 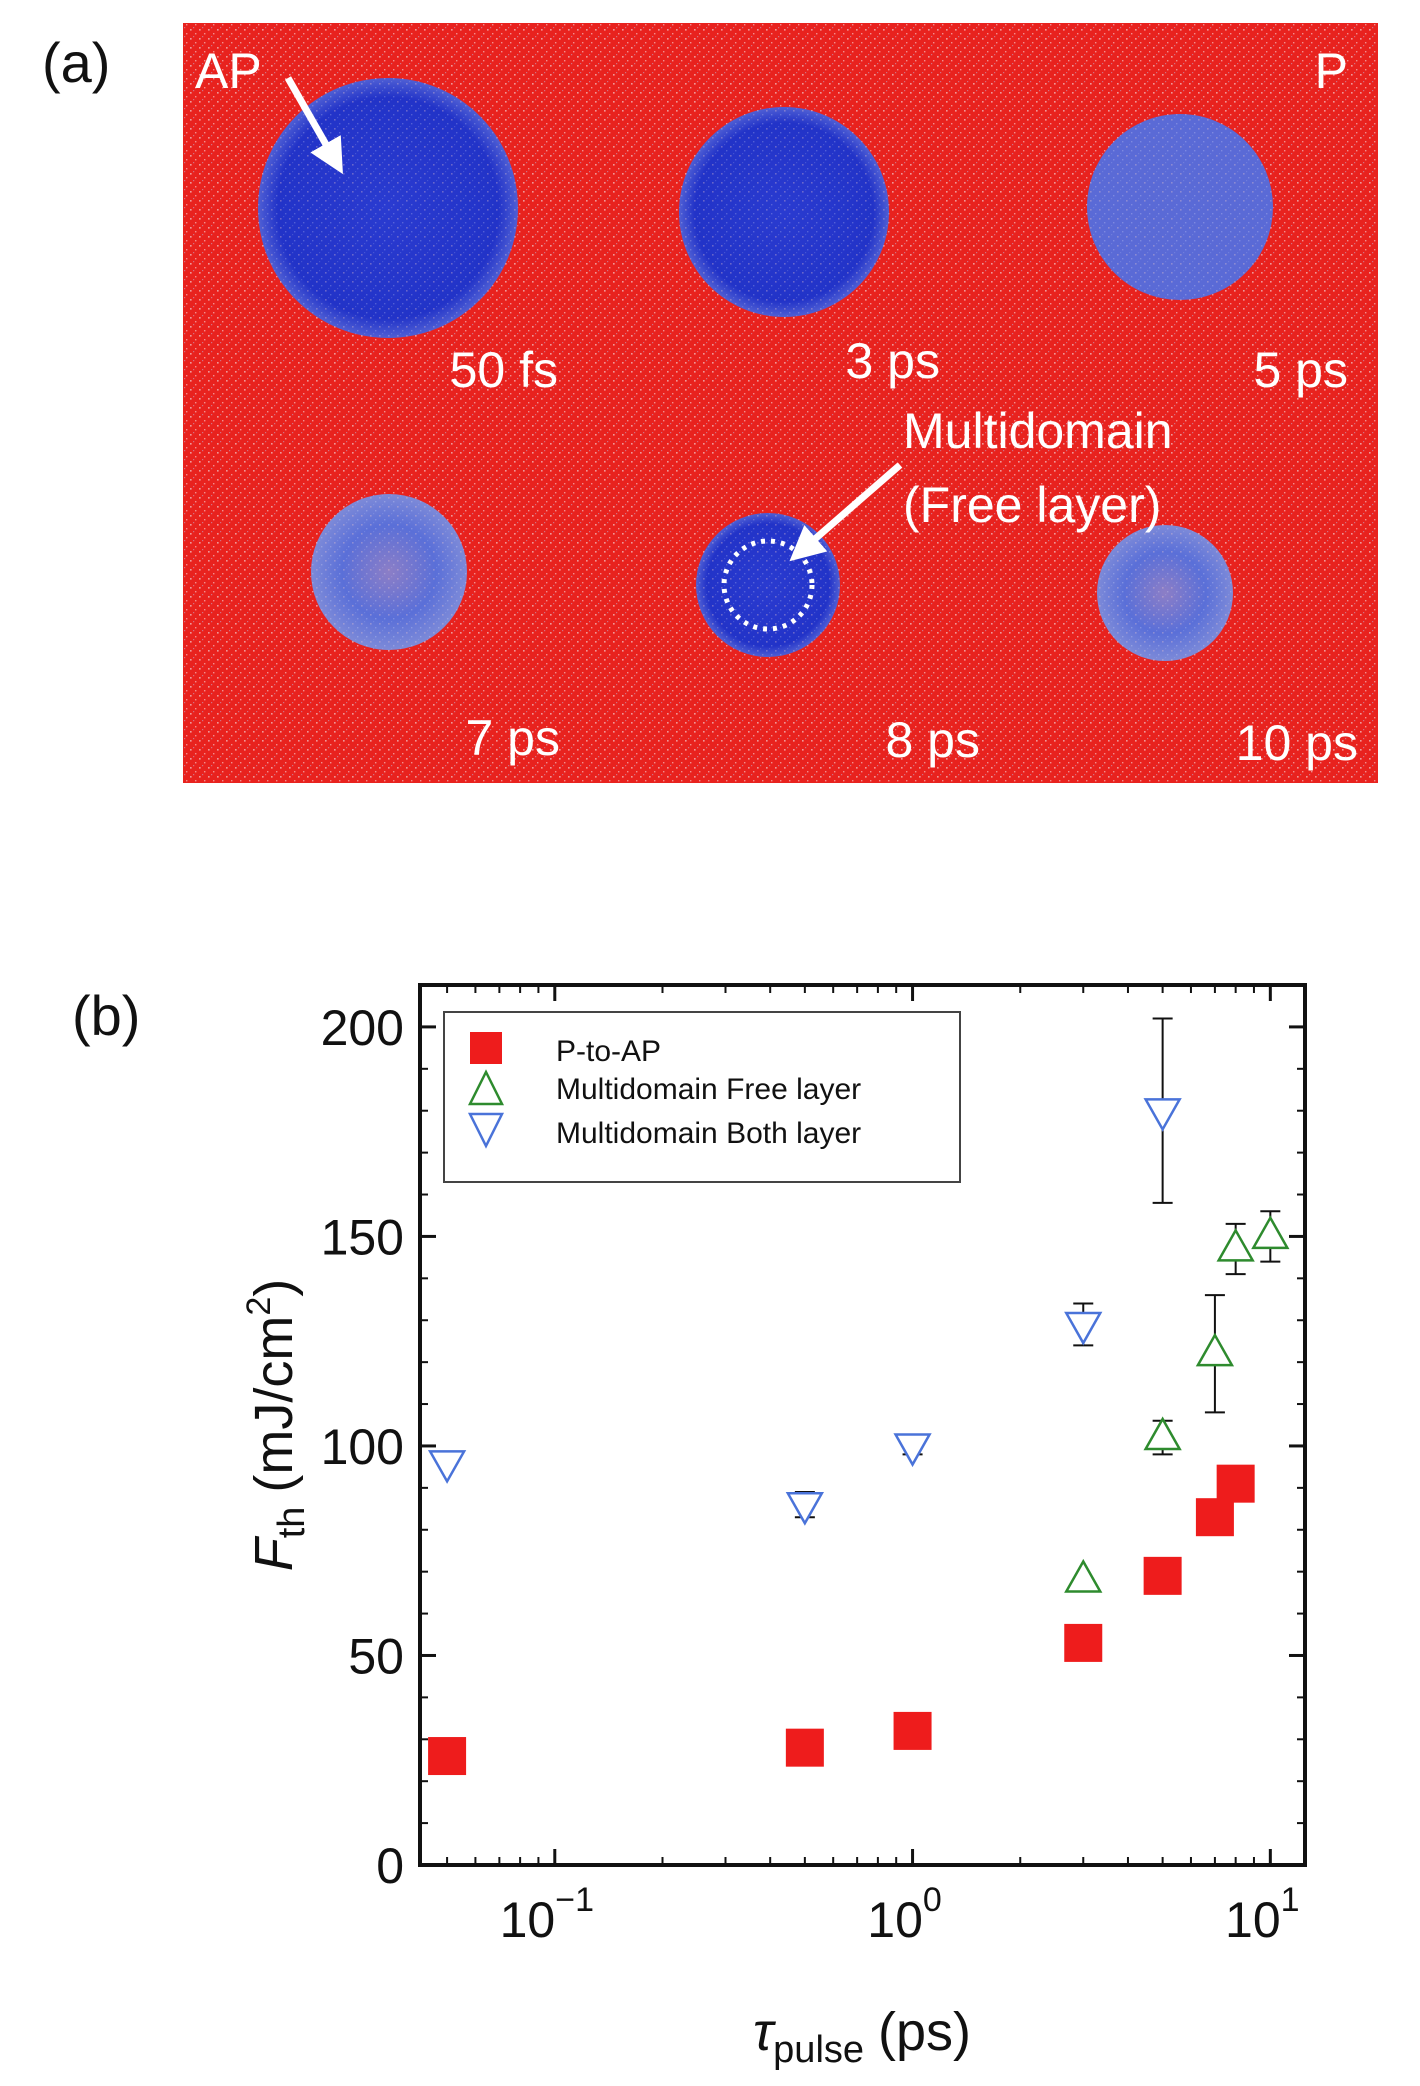 I want to click on y-axis-subscript: th, so click(x=292, y=1523).